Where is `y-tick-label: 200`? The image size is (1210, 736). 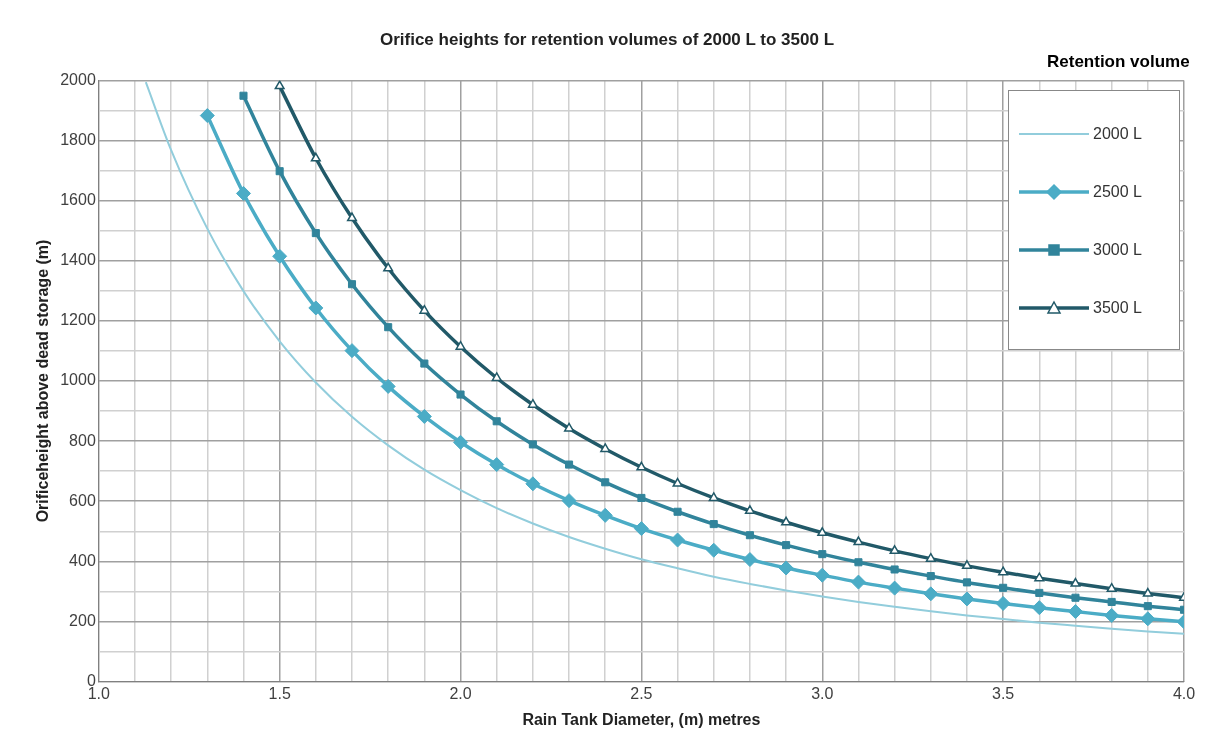 y-tick-label: 200 is located at coordinates (82, 620).